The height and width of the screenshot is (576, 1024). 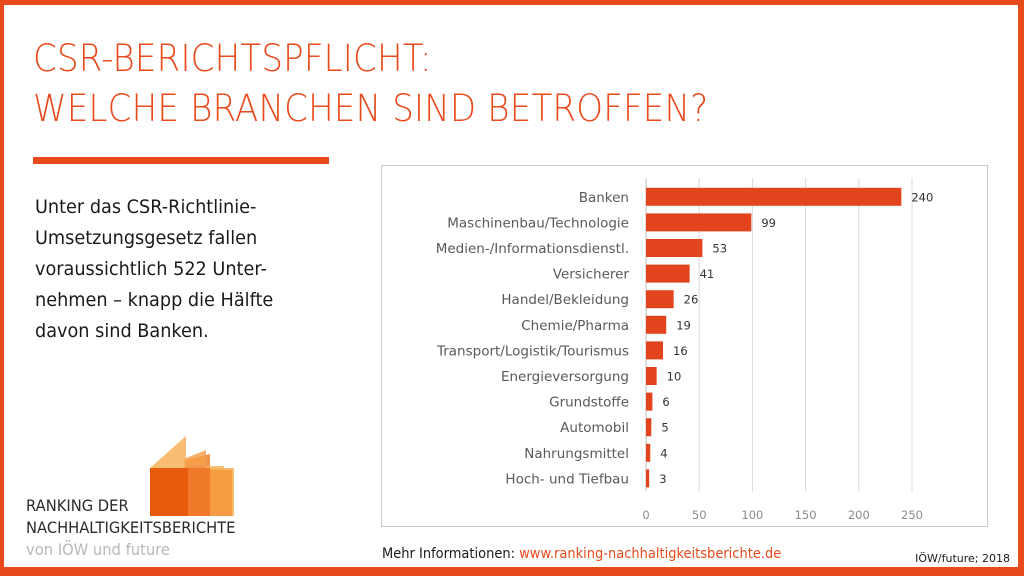 What do you see at coordinates (196, 458) in the screenshot?
I see `logo-shape-top-mid` at bounding box center [196, 458].